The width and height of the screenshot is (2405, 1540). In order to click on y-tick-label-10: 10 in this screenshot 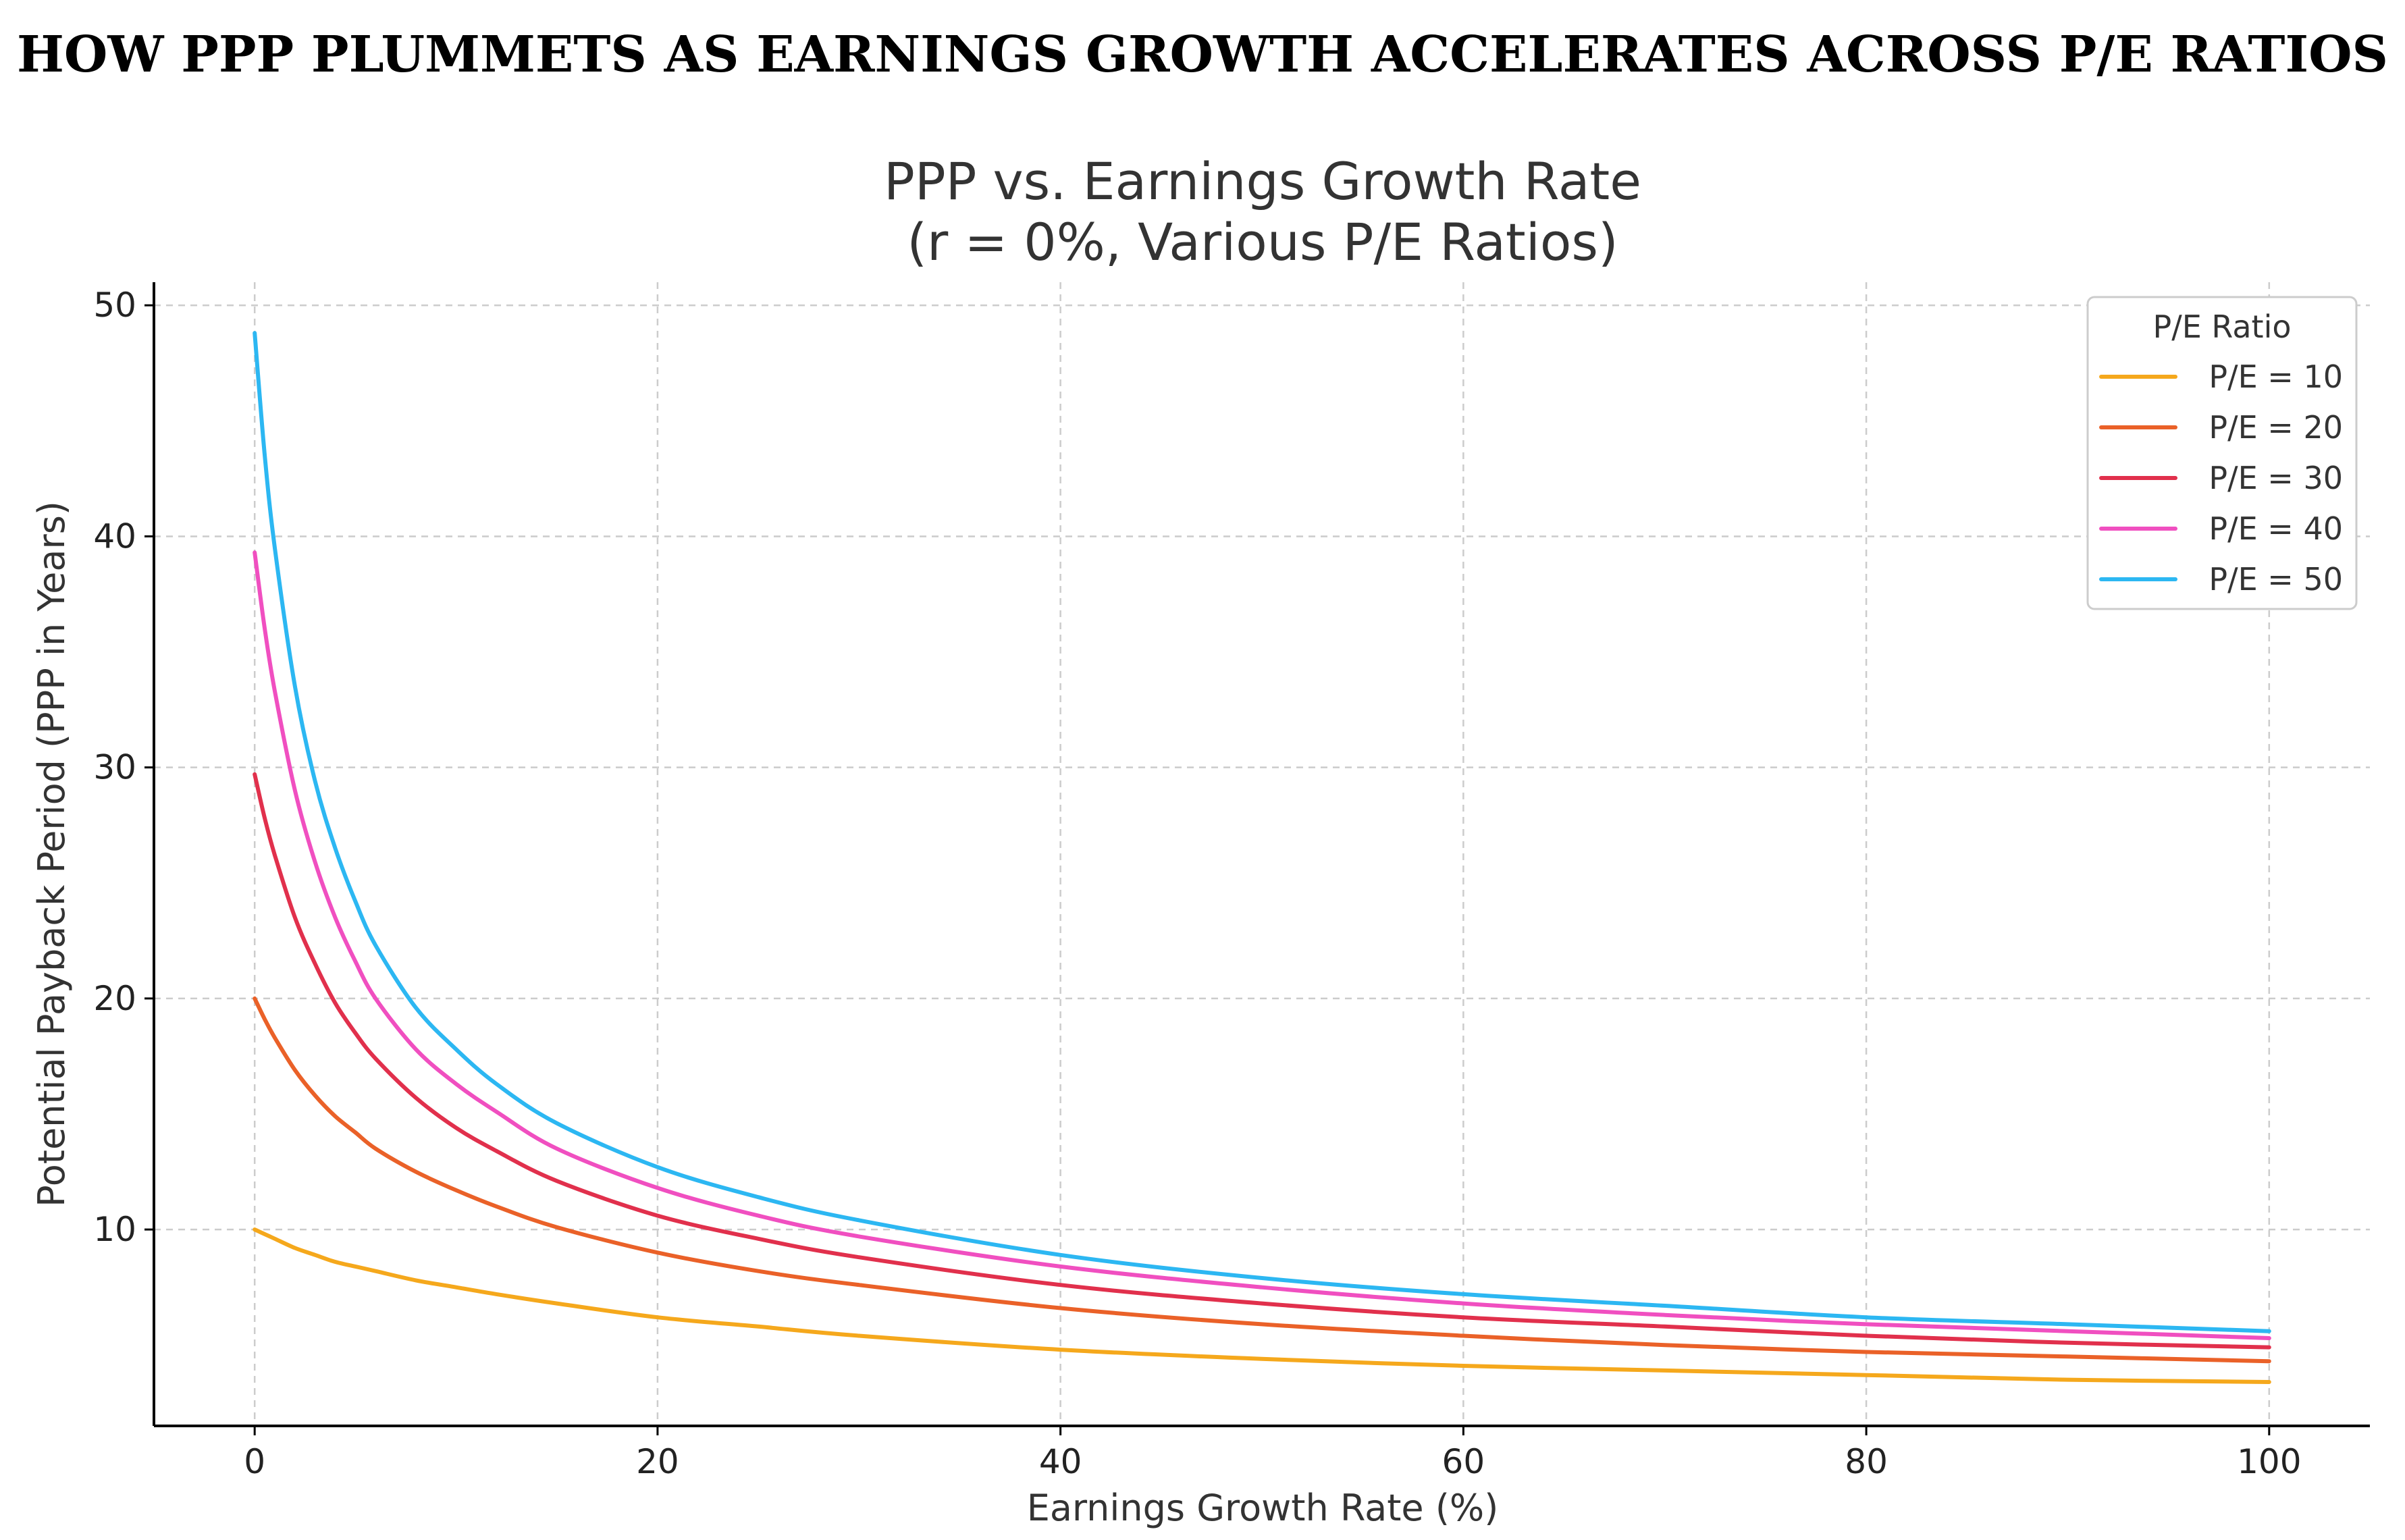, I will do `click(114, 1229)`.